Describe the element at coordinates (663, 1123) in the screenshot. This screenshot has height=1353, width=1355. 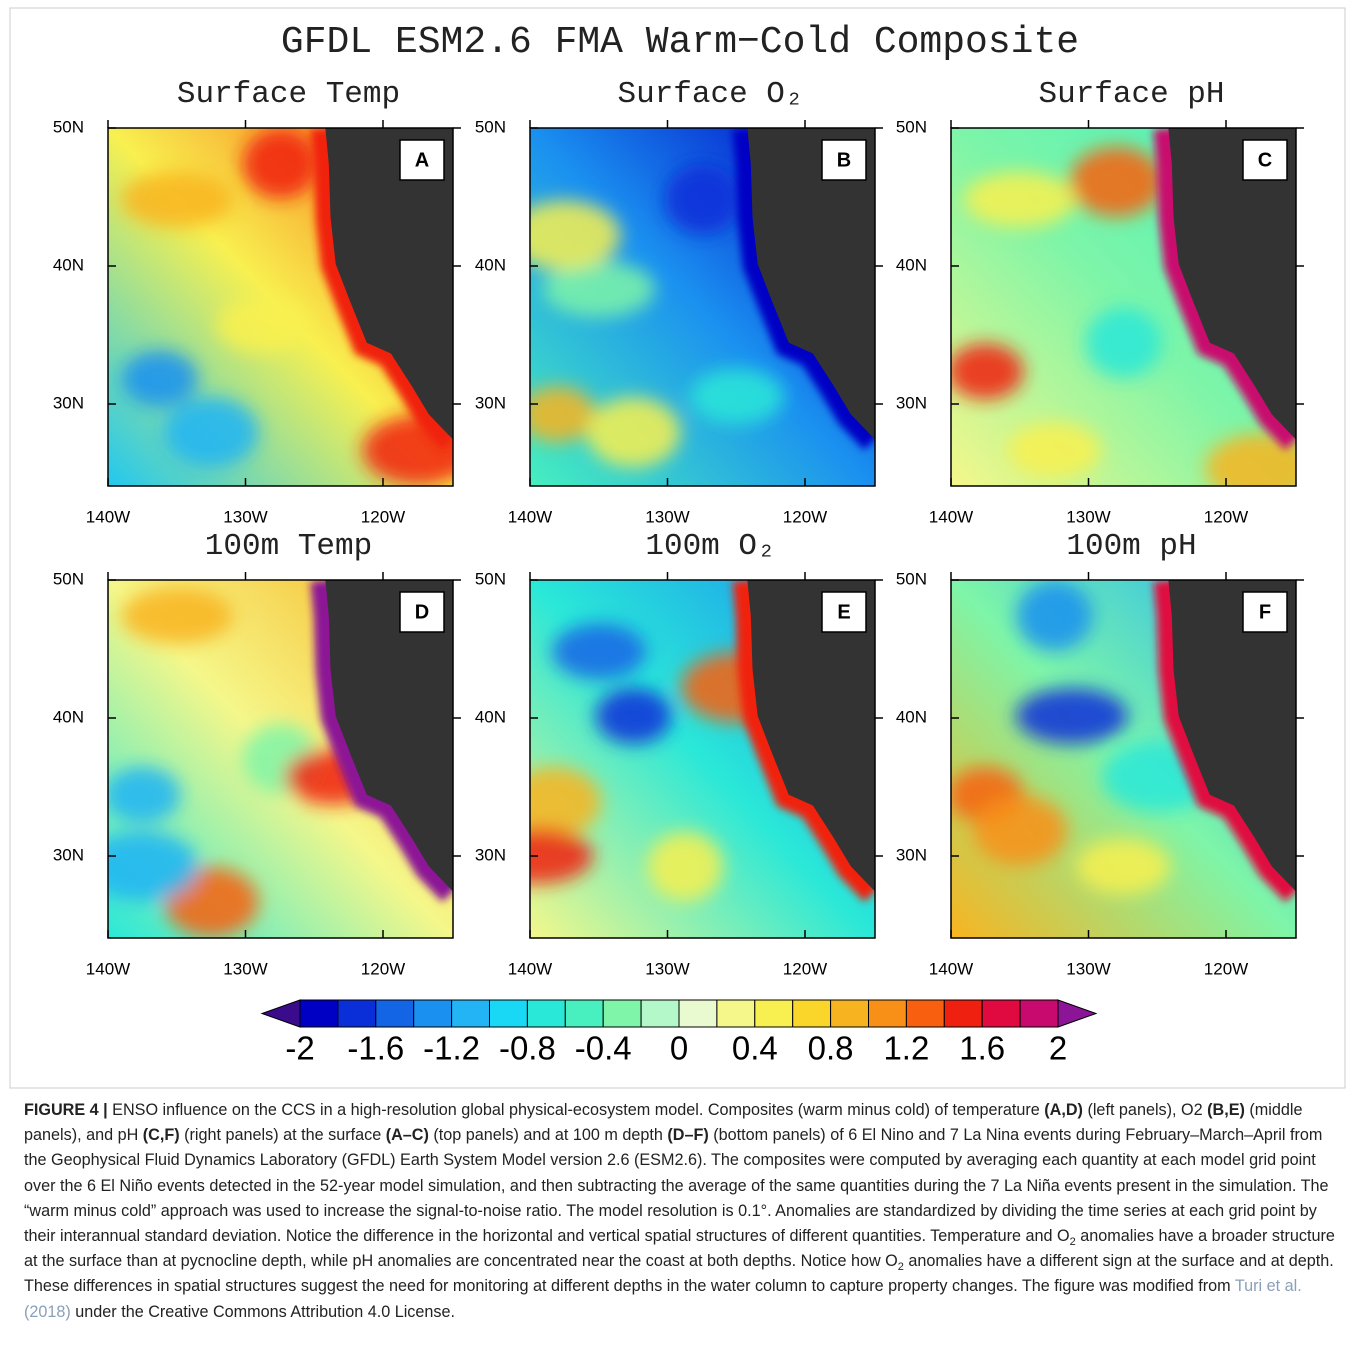
I see `caption-text: (middle panels), and pH` at that location.